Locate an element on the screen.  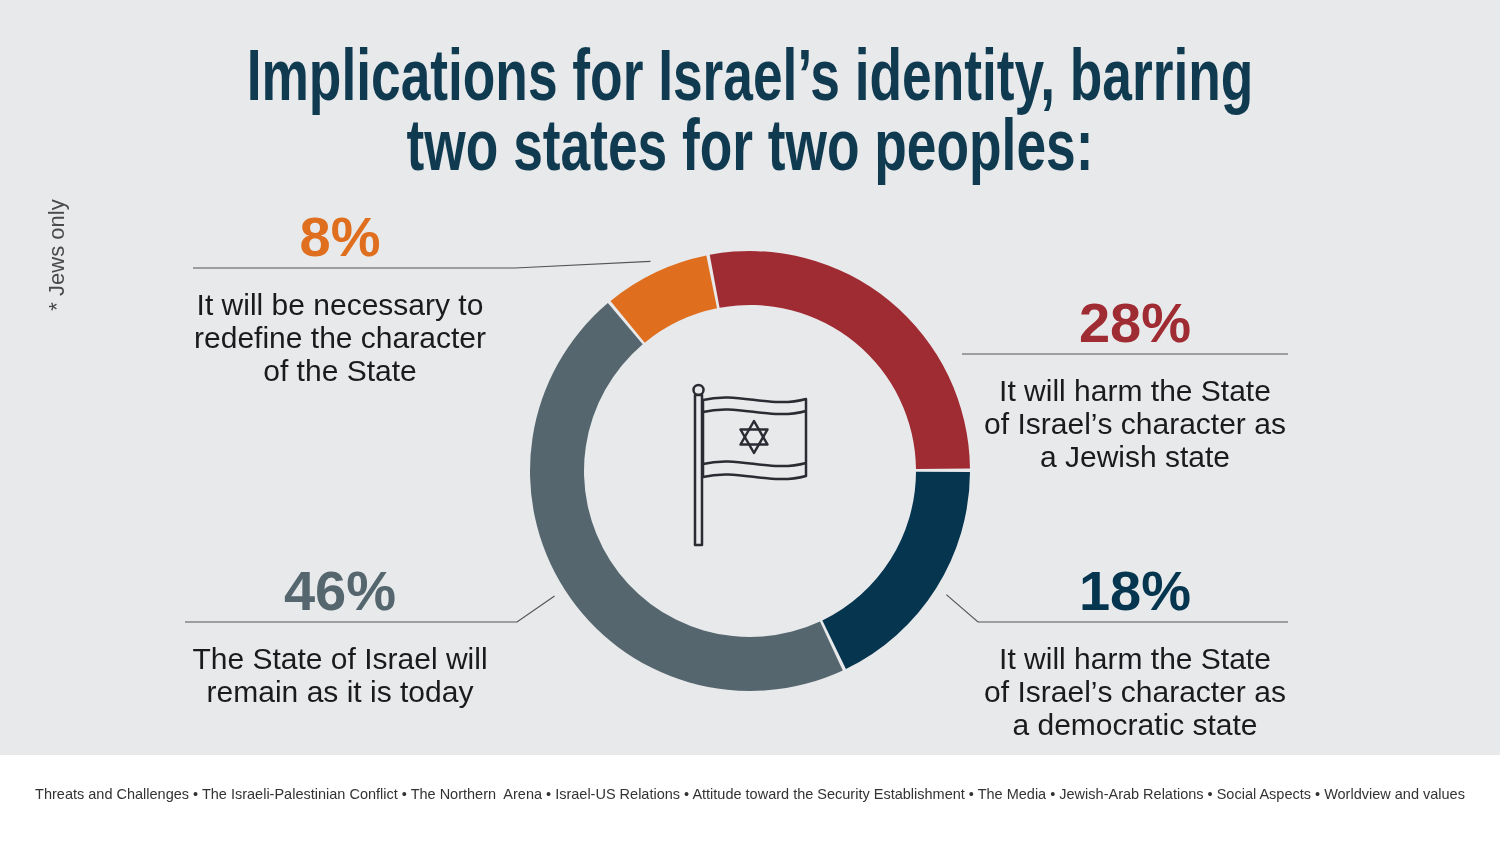
slice-label: It will harm the State of Israel’s character as a Jewish state is located at coordinates (1135, 423).